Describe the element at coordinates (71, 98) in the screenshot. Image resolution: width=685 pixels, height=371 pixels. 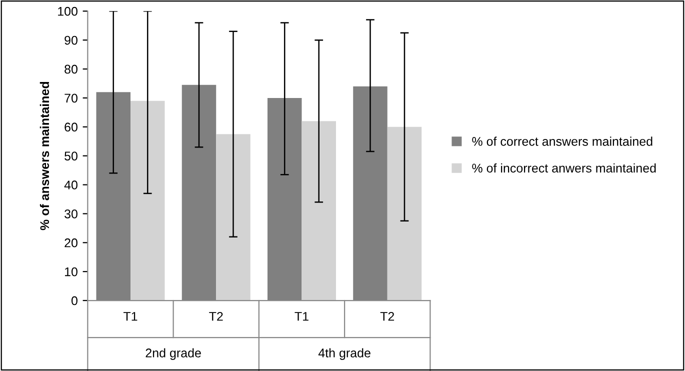
I see `y-tick-label: 70` at that location.